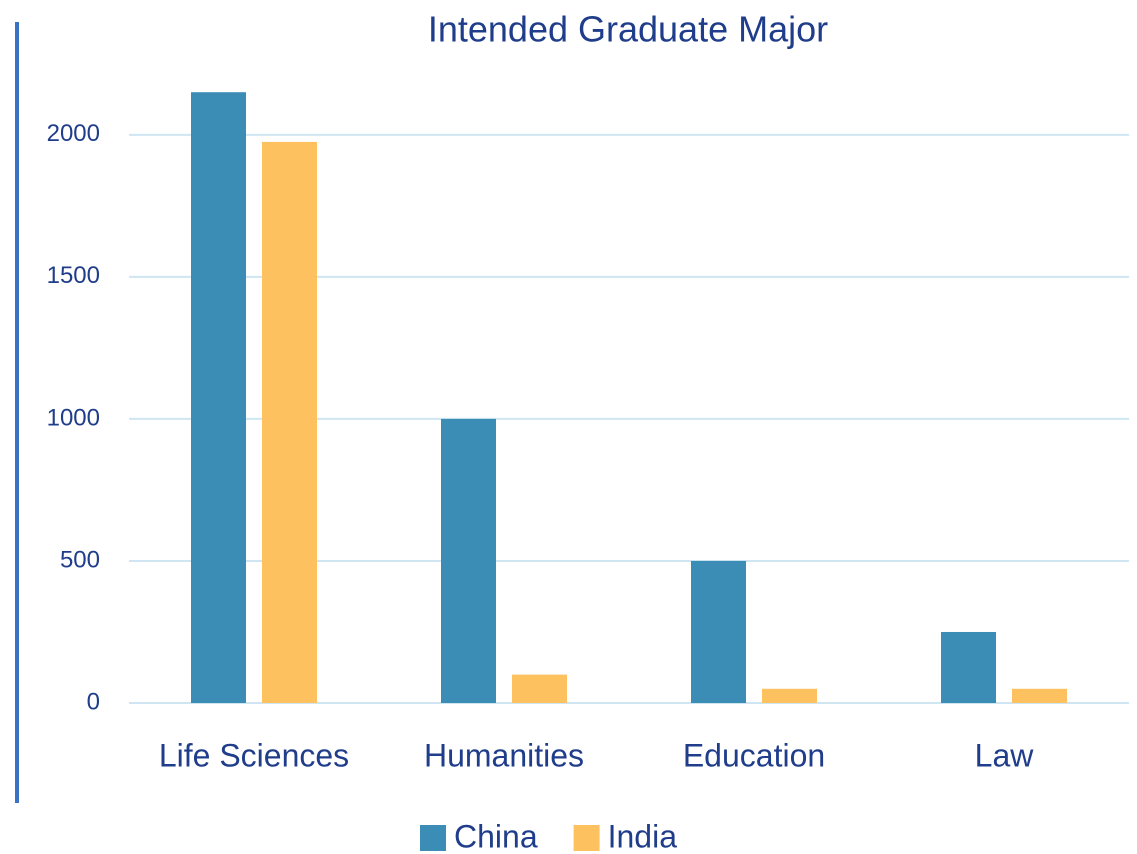  Describe the element at coordinates (496, 836) in the screenshot. I see `legend-label: China` at that location.